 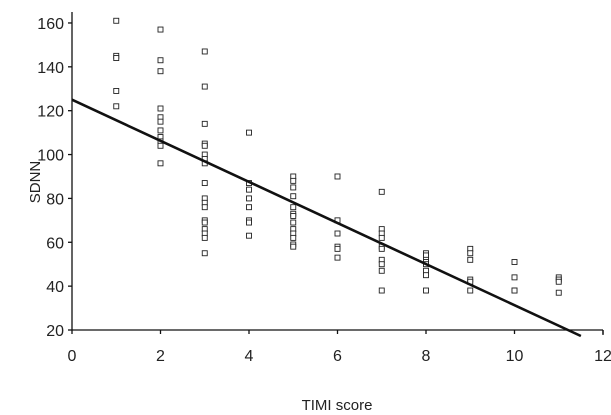 What do you see at coordinates (50, 68) in the screenshot?
I see `y-tick-label: 140` at bounding box center [50, 68].